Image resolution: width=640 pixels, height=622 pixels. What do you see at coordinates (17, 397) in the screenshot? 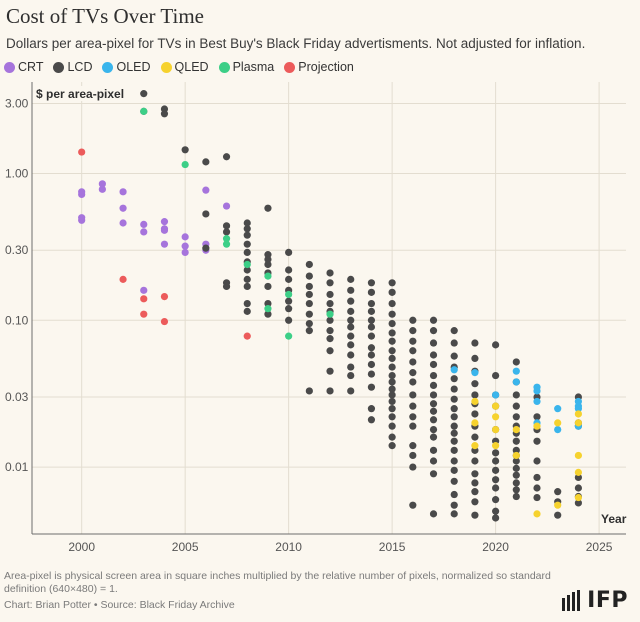
I see `y-tick-label: 0.03` at bounding box center [17, 397].